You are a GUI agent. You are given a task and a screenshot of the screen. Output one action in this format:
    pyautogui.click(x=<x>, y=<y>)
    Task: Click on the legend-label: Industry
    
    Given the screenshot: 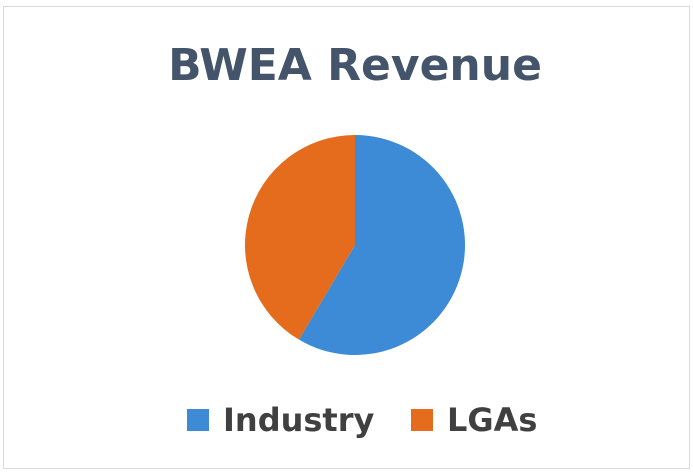 What is the action you would take?
    pyautogui.click(x=299, y=420)
    